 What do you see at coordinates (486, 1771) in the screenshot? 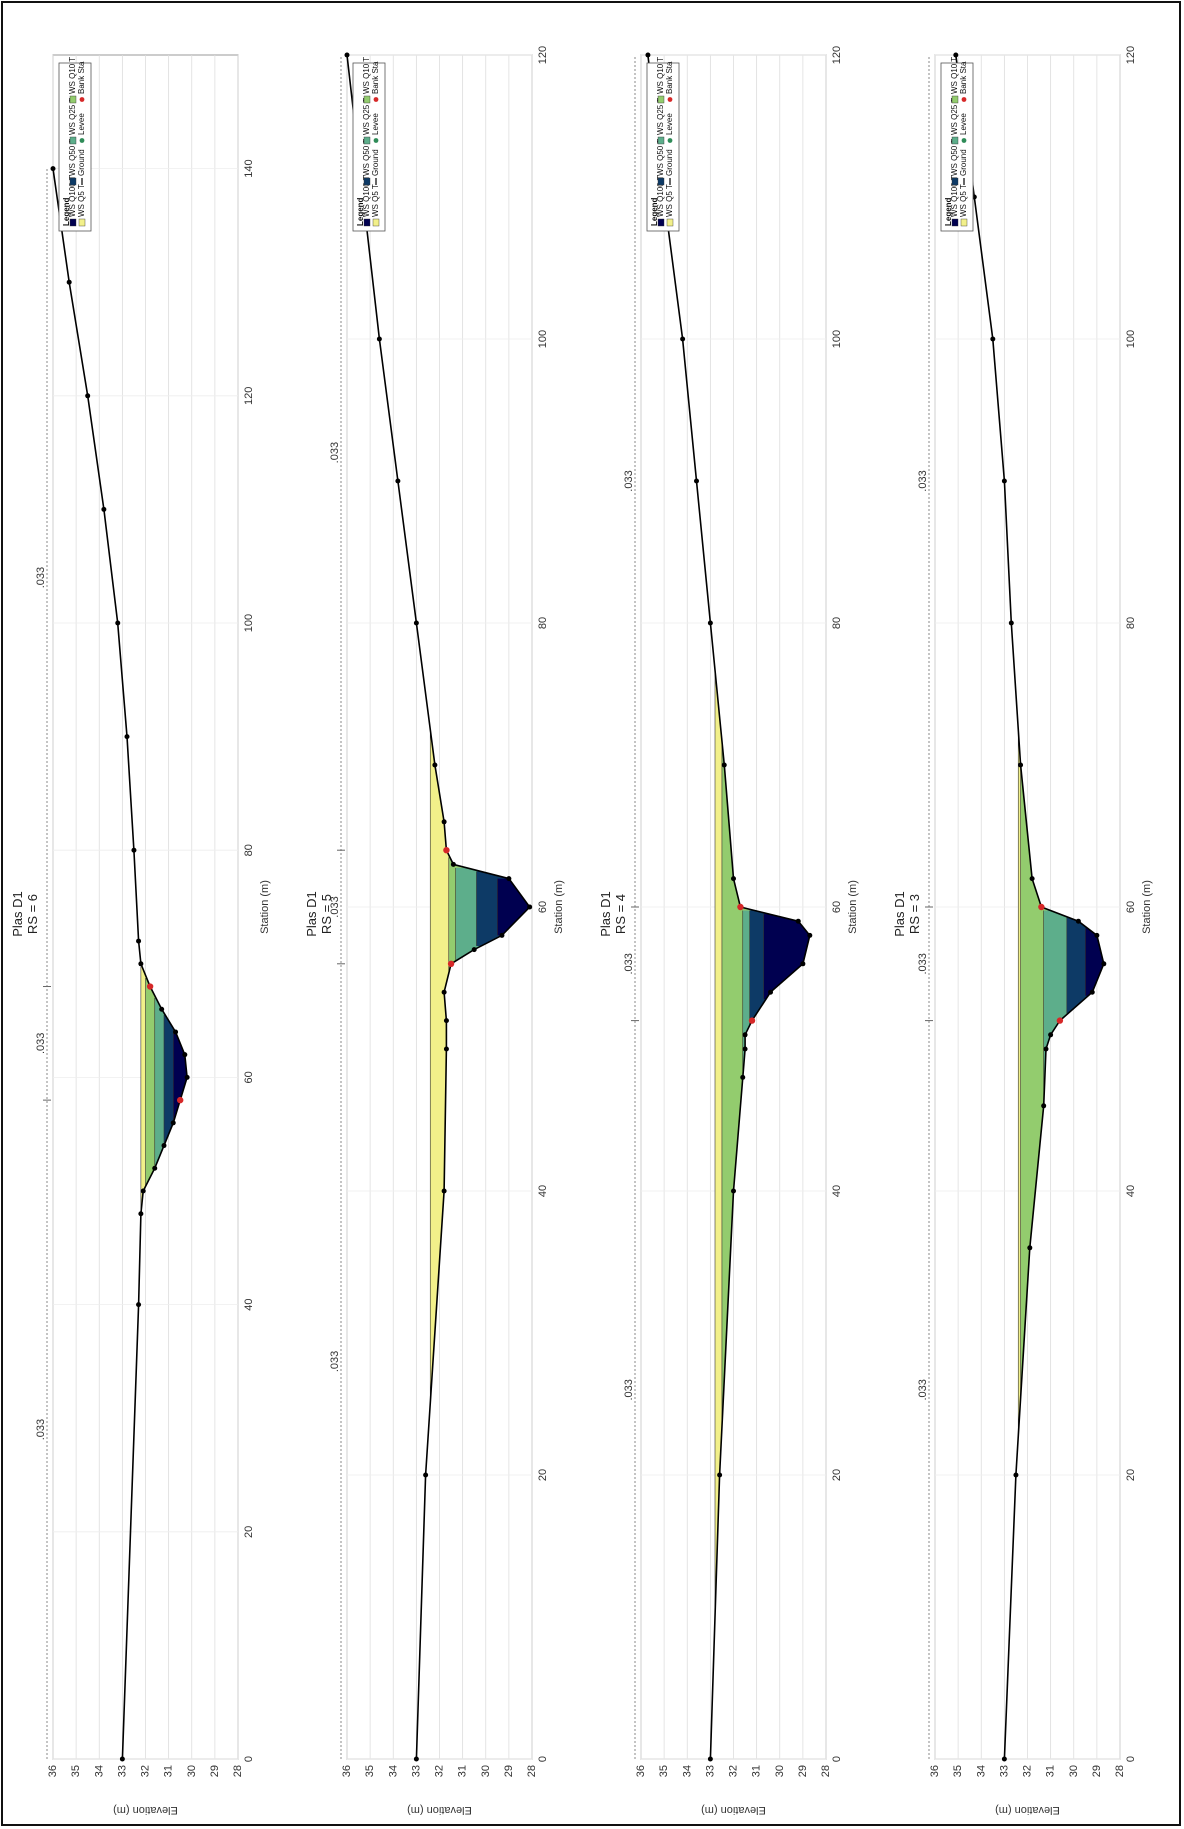
I see `y-tick-label: 30` at bounding box center [486, 1771].